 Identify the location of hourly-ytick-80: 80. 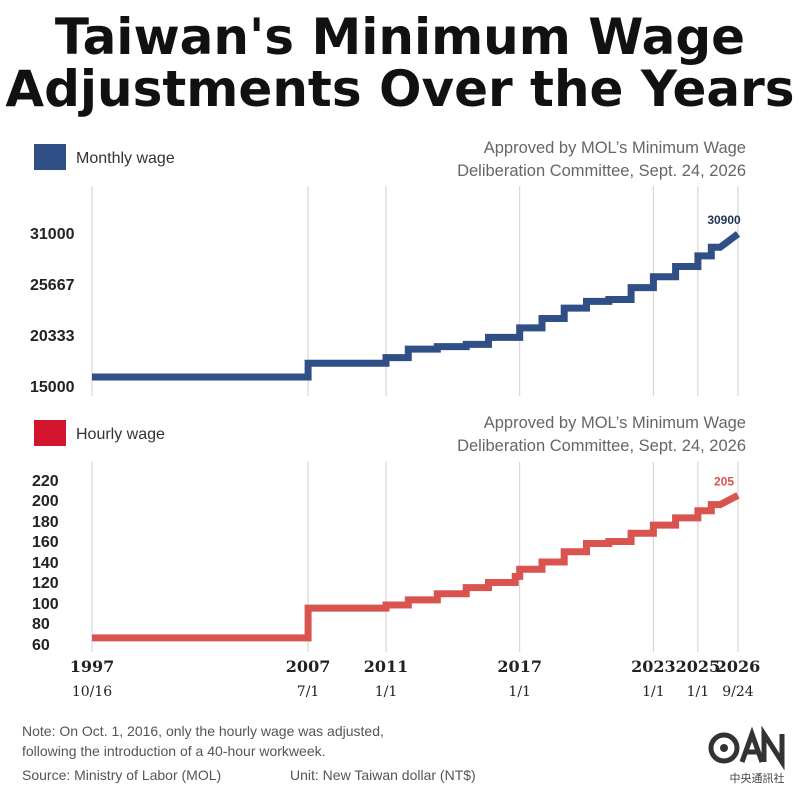
(41, 624).